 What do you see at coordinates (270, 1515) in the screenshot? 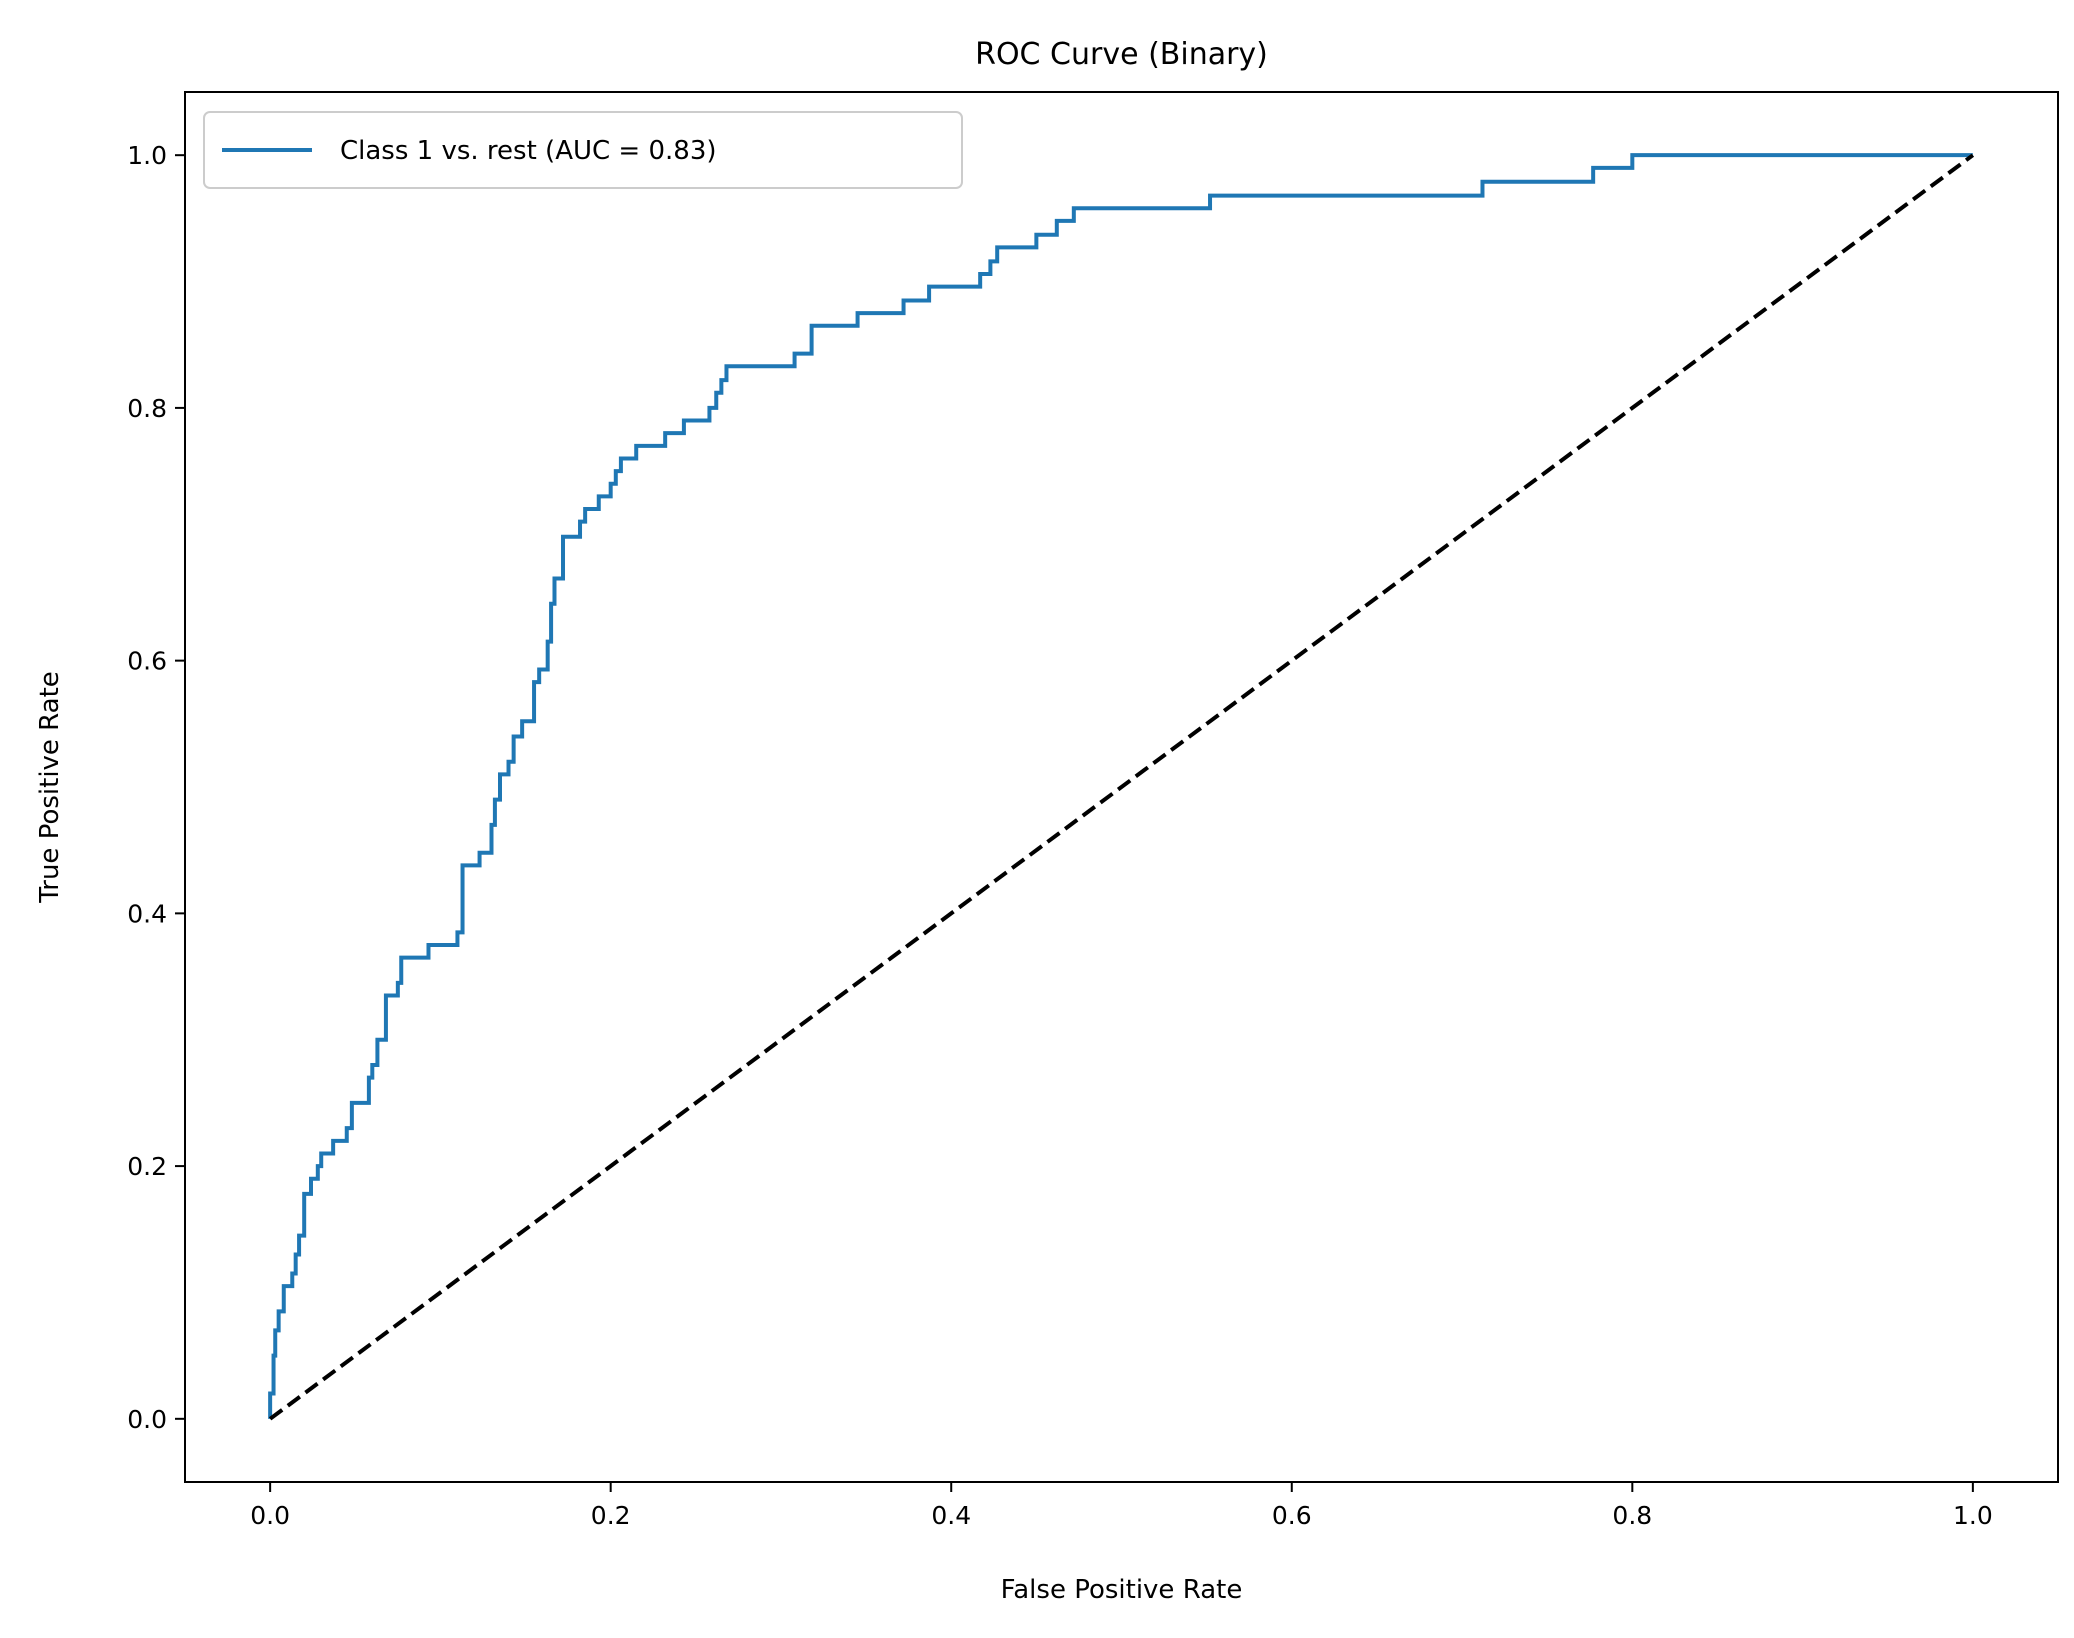
I see `x-tick-label: 0.0` at bounding box center [270, 1515].